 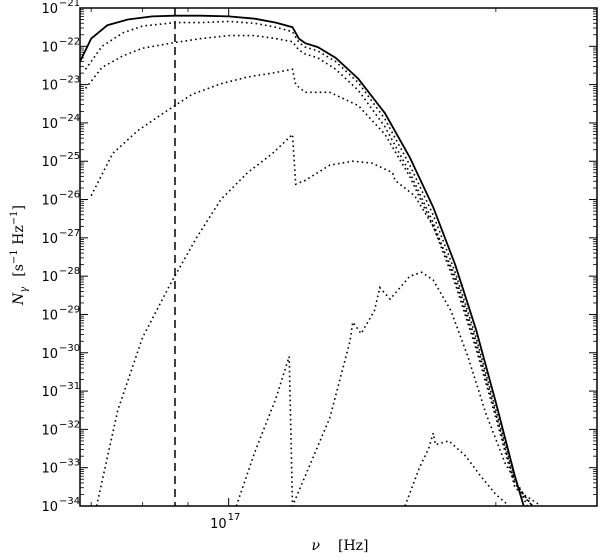 I want to click on x-axis-label: ν [Hz], so click(x=339, y=546).